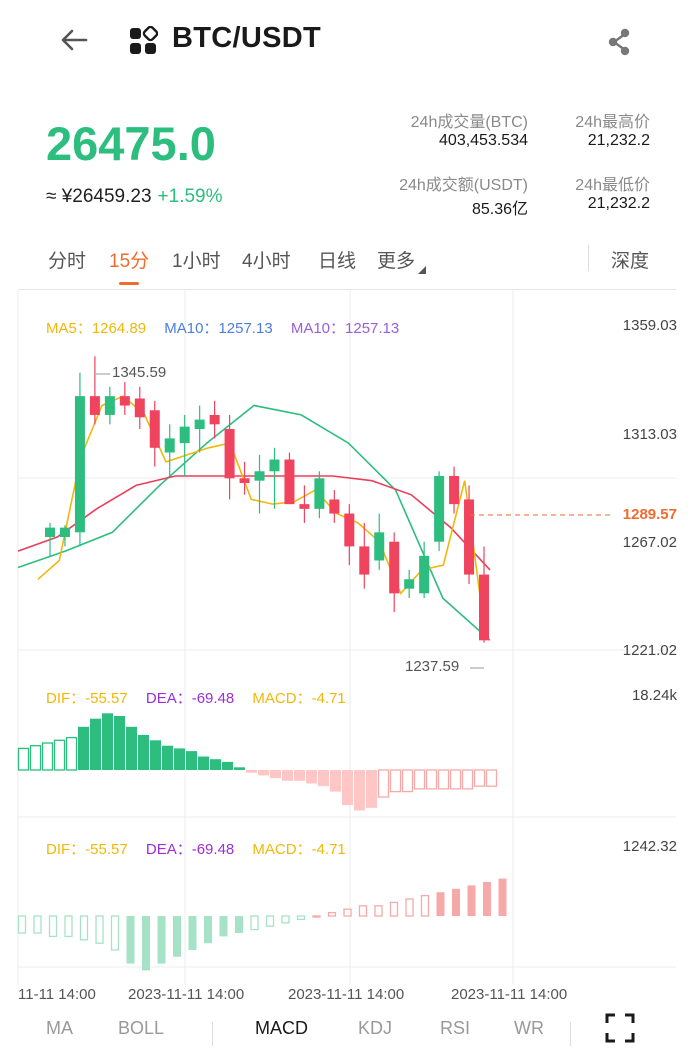 The image size is (694, 1052). What do you see at coordinates (396, 261) in the screenshot?
I see `tab-more: 更多` at bounding box center [396, 261].